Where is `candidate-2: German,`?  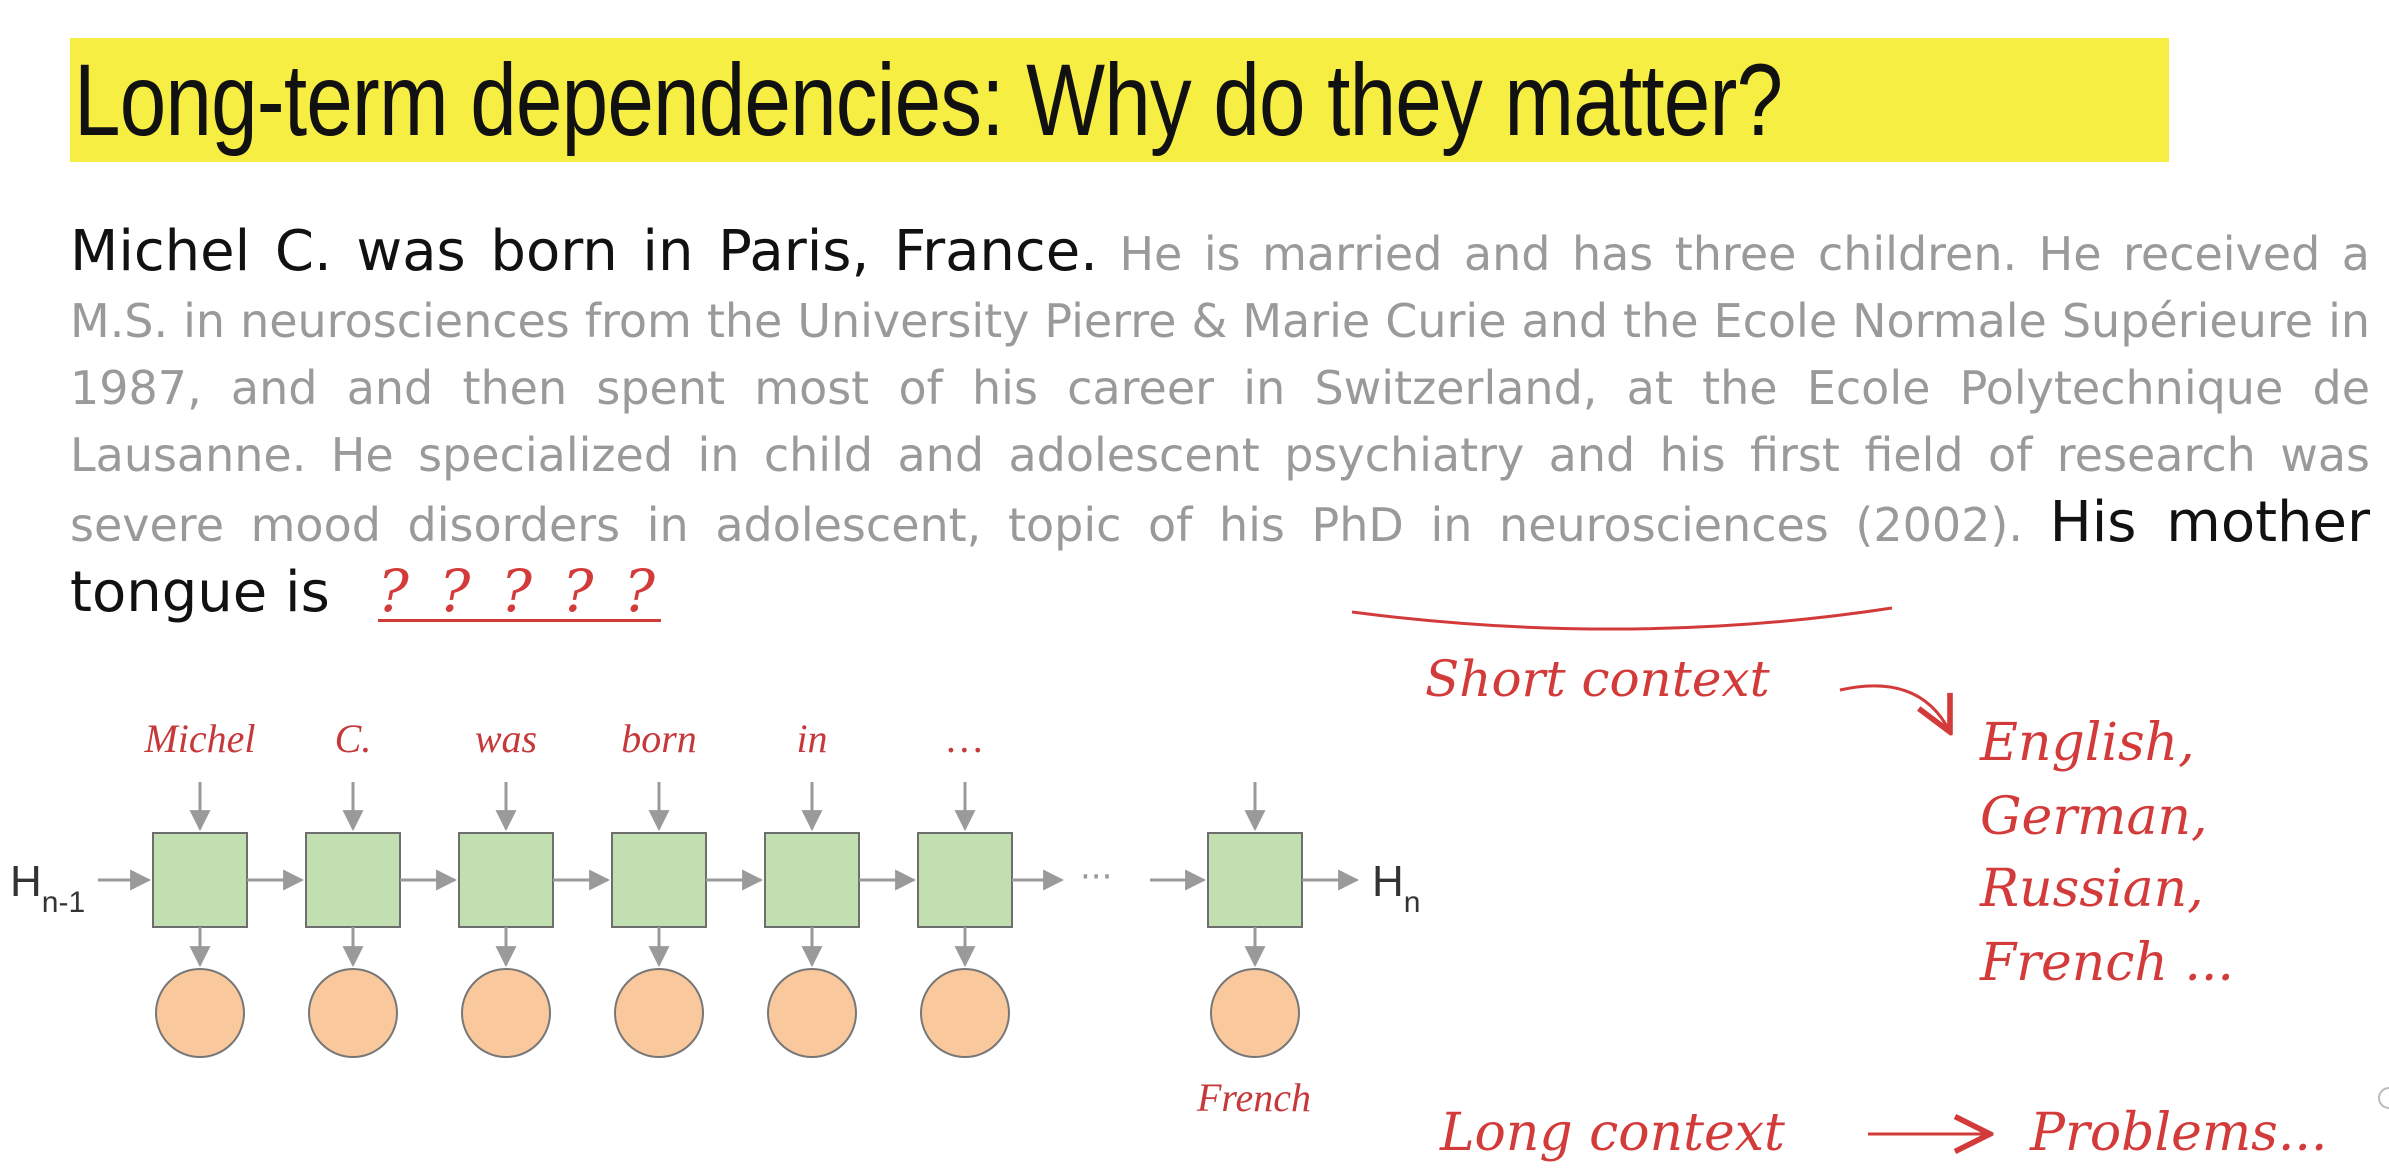 candidate-2: German, is located at coordinates (2094, 817).